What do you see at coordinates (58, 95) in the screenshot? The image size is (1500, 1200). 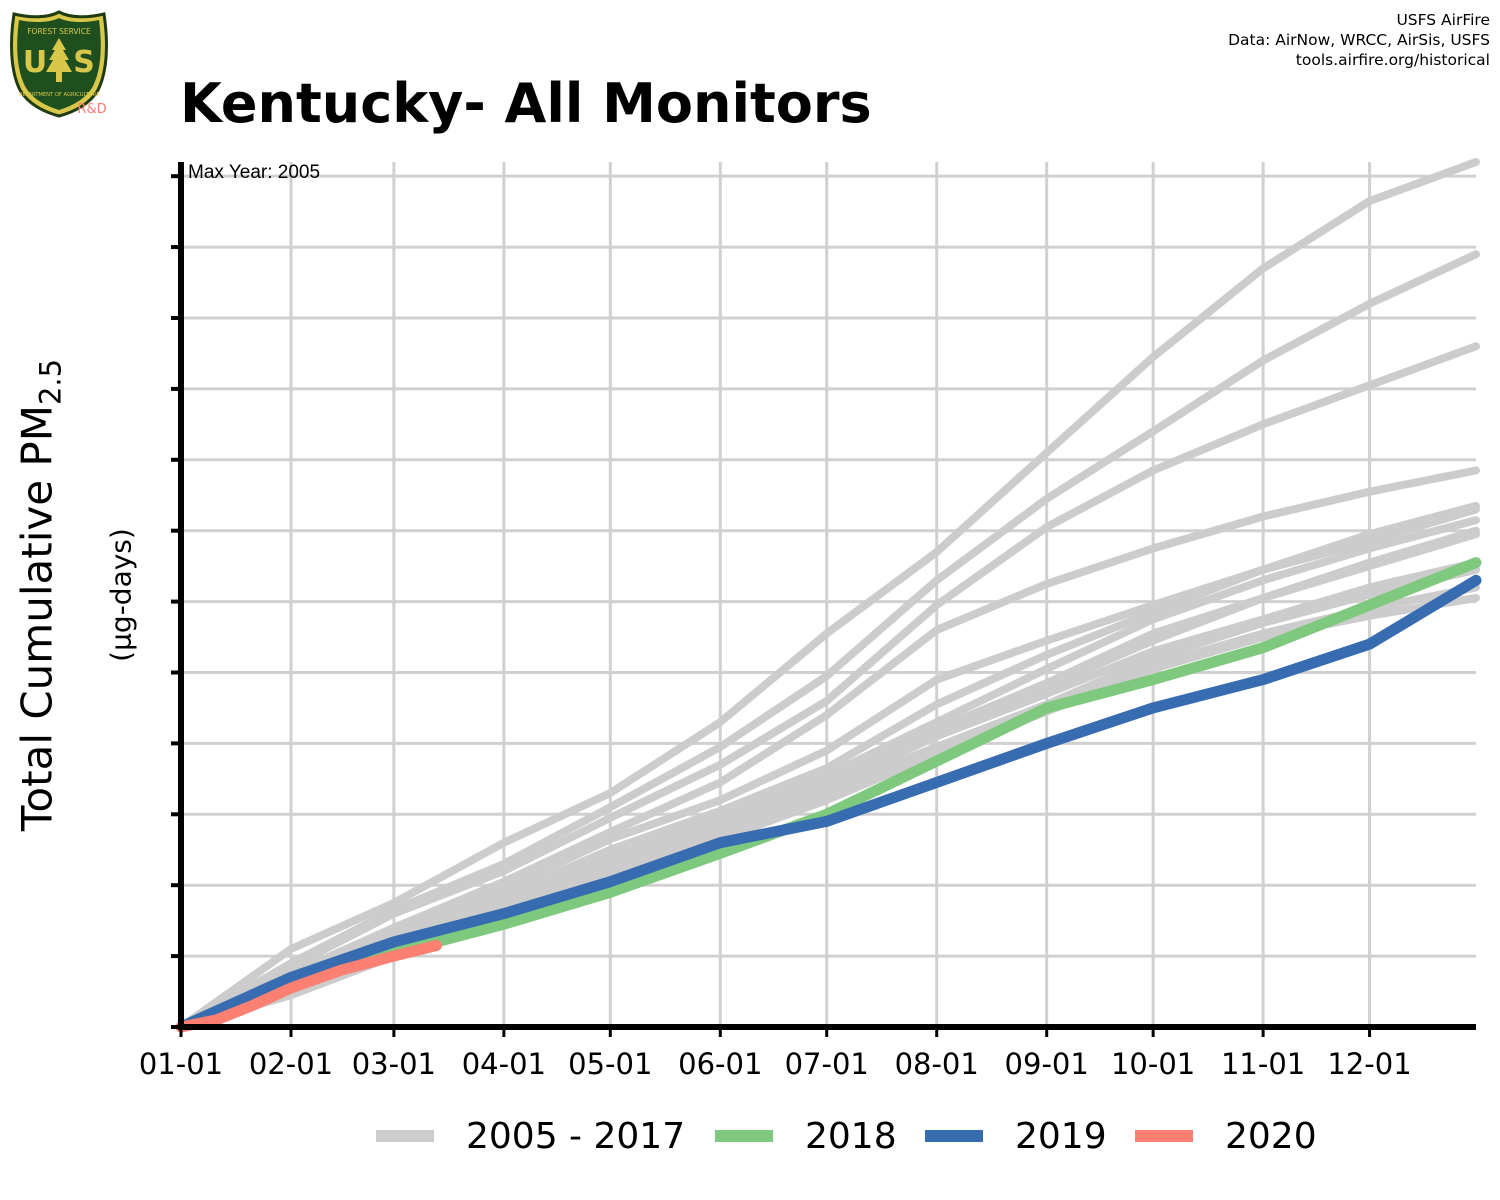 I see `logo-bottom-text: DEPARTMENT OF AGRICULTURE` at bounding box center [58, 95].